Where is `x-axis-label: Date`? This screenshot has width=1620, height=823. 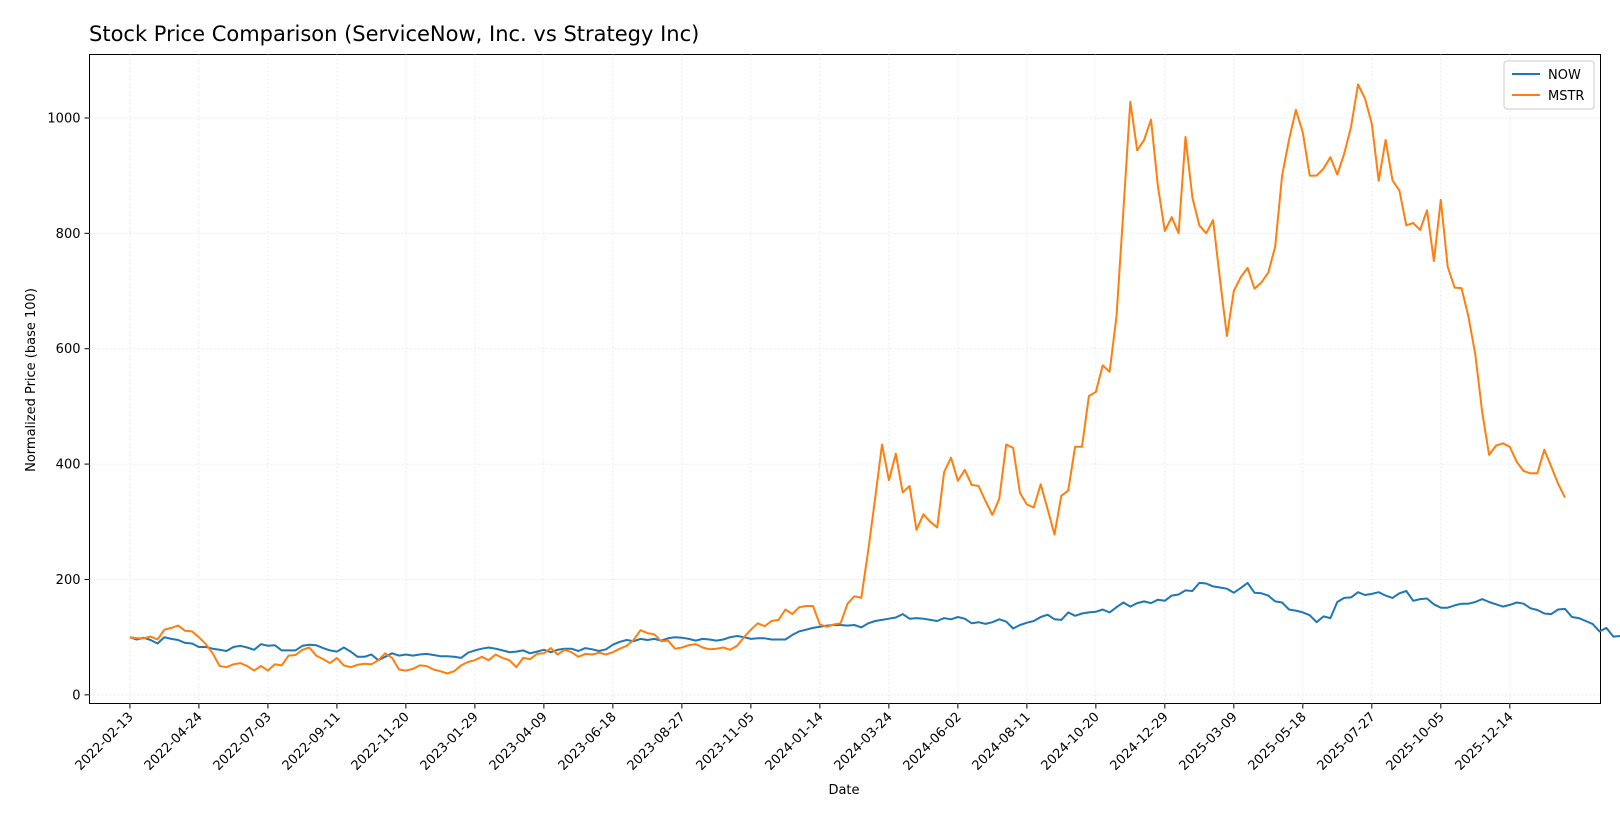 x-axis-label: Date is located at coordinates (843, 790).